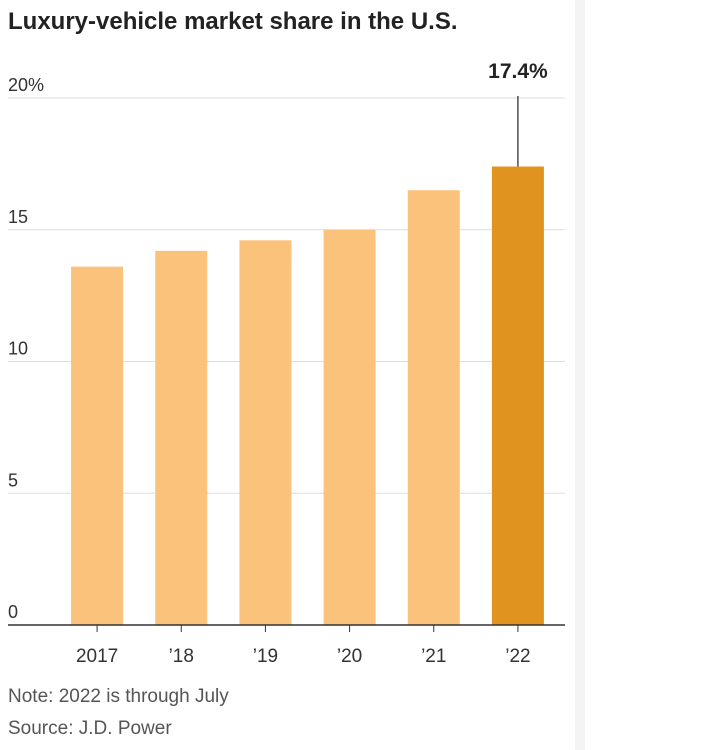  I want to click on chart-source: Source: J.D. Power, so click(90, 728).